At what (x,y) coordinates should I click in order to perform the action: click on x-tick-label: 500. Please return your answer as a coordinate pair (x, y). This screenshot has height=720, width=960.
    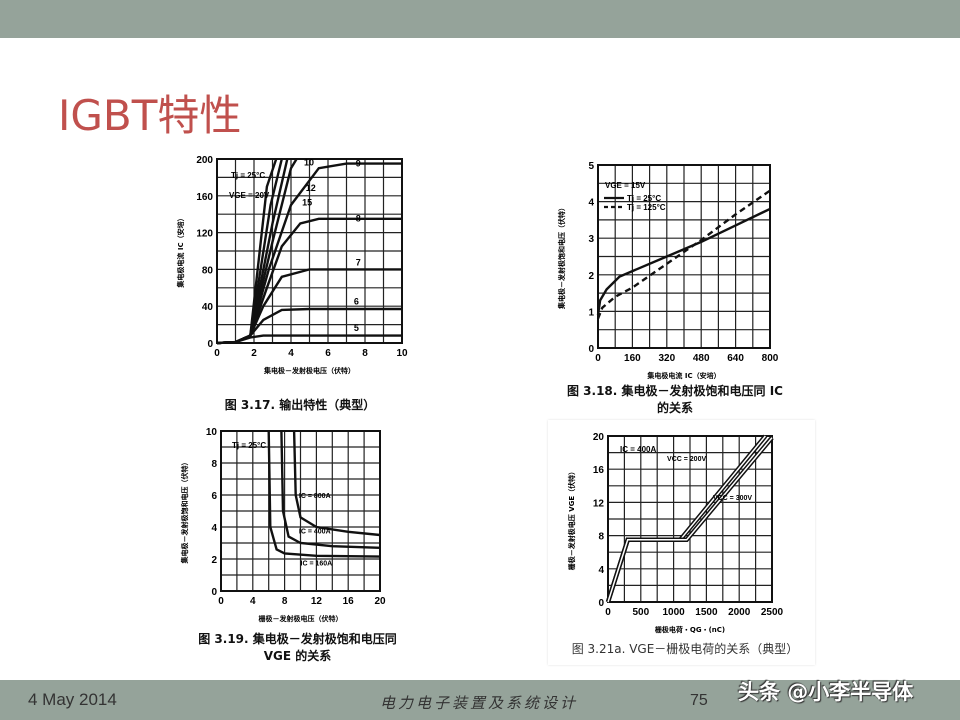
    Looking at the image, I should click on (640, 612).